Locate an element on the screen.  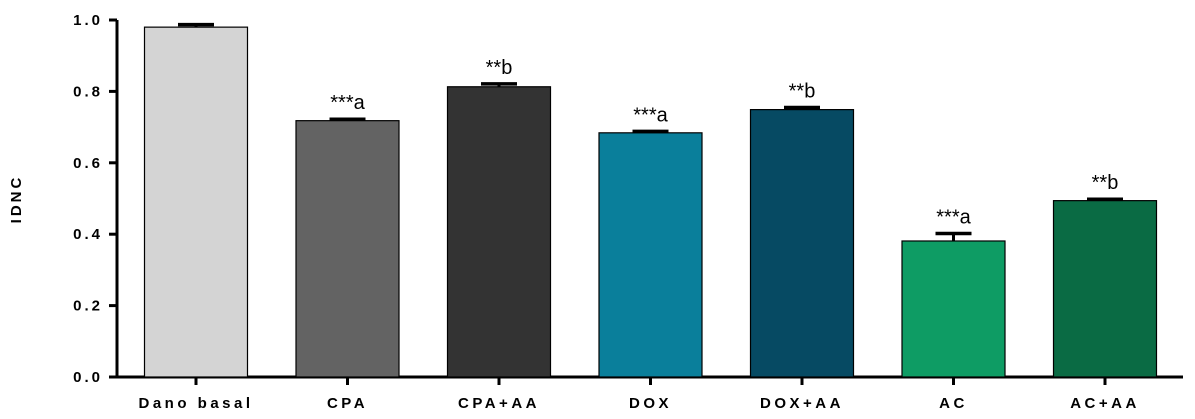
y-tick-label: 0.6 is located at coordinates (88, 163).